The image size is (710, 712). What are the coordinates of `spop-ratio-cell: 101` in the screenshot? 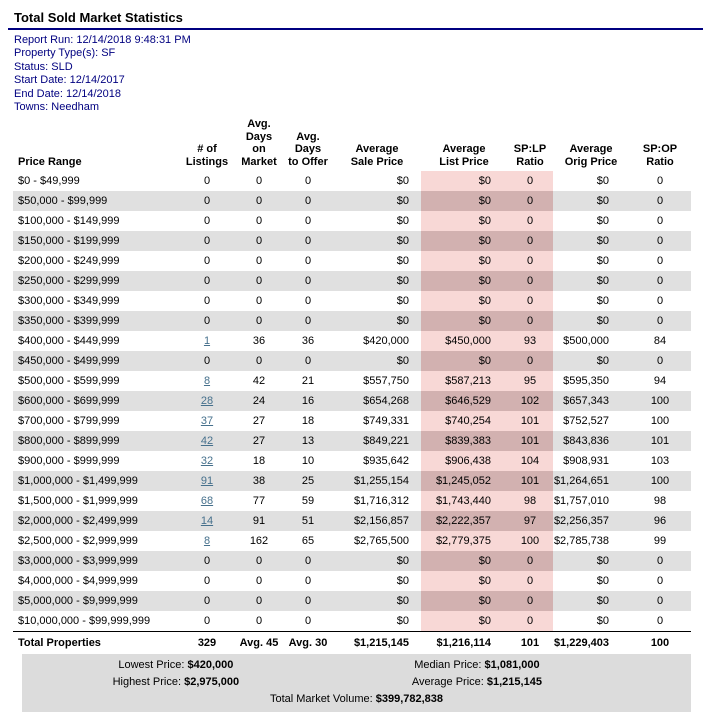 It's located at (660, 441).